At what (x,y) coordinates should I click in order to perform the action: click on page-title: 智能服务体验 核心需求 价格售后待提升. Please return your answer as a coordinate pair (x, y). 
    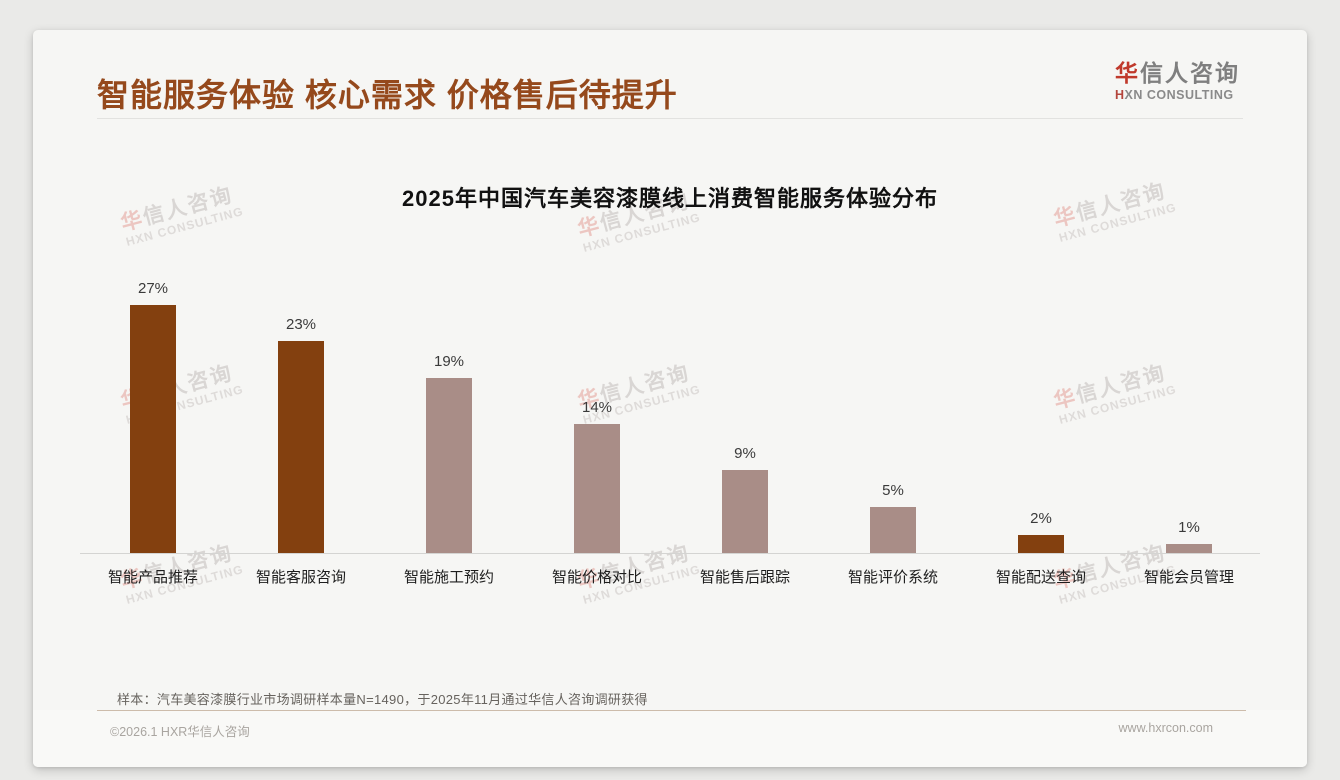
    Looking at the image, I should click on (387, 95).